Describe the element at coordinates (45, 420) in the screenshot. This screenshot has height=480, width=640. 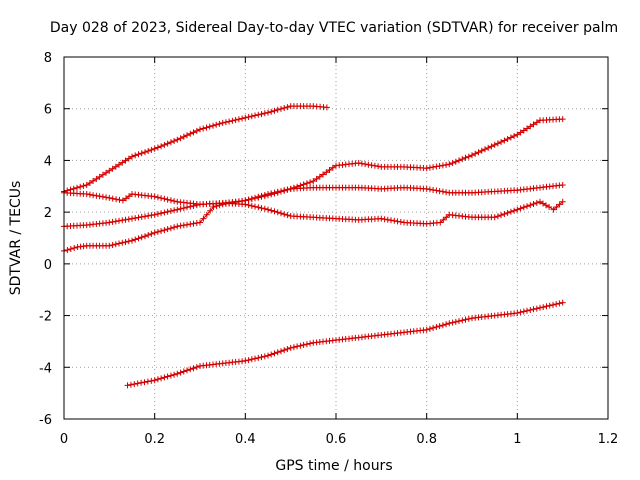
I see `y-tick-label: -6` at that location.